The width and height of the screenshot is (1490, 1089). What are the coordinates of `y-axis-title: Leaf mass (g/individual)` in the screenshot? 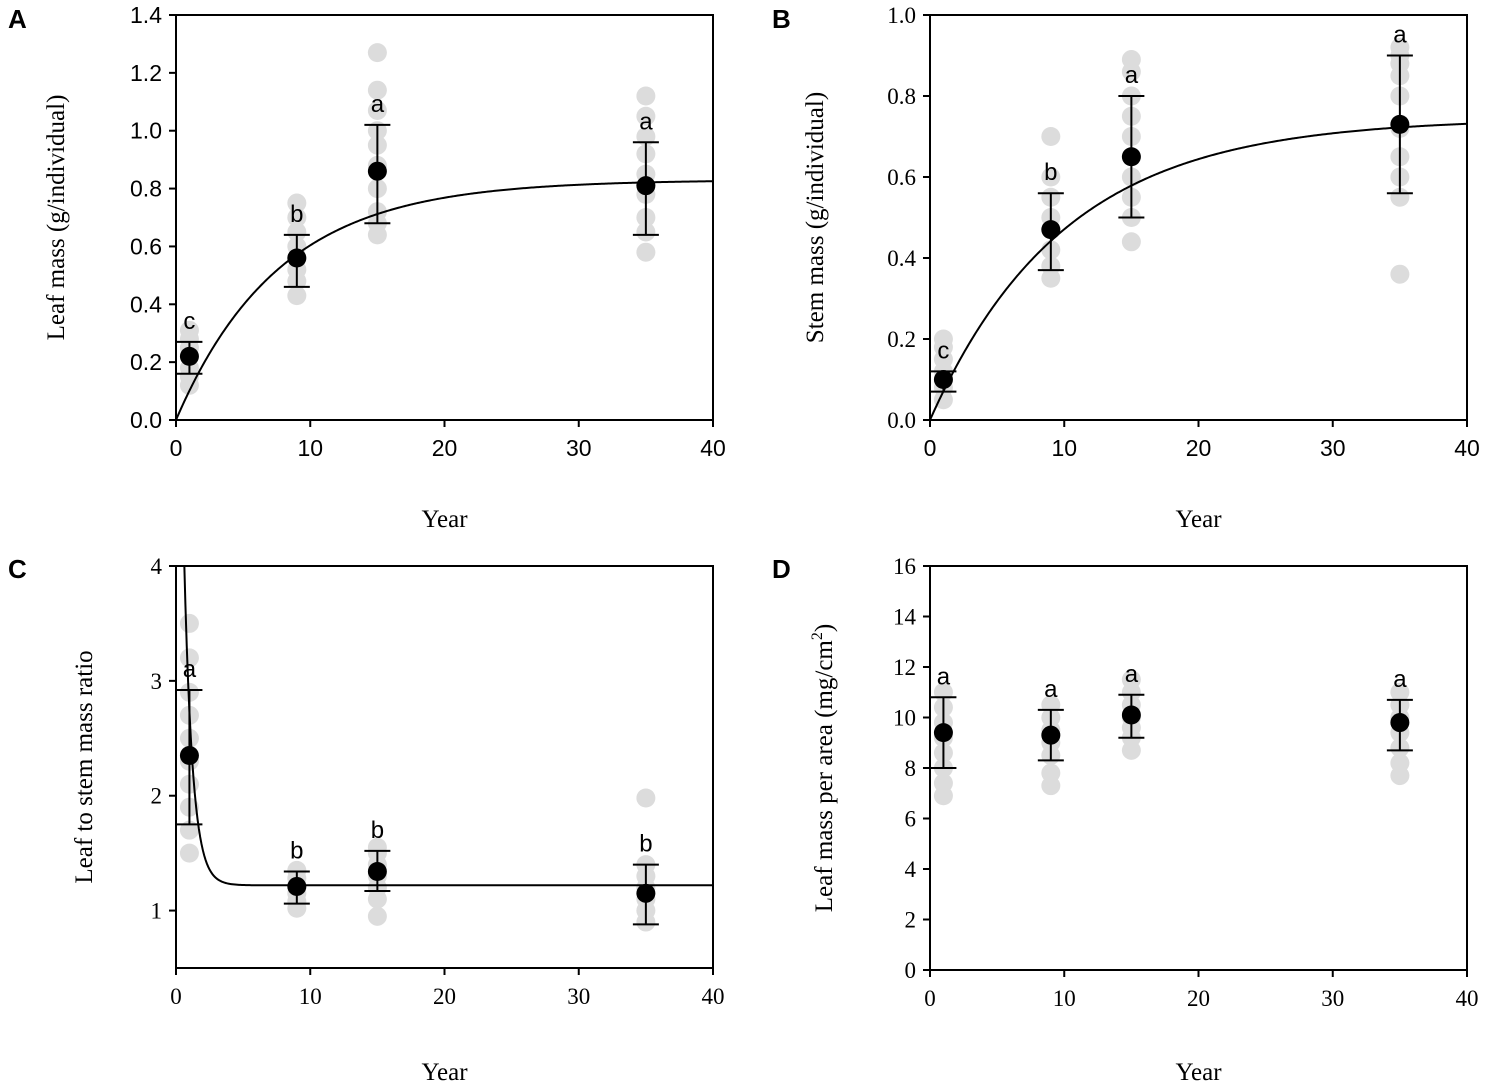 It's located at (56, 218).